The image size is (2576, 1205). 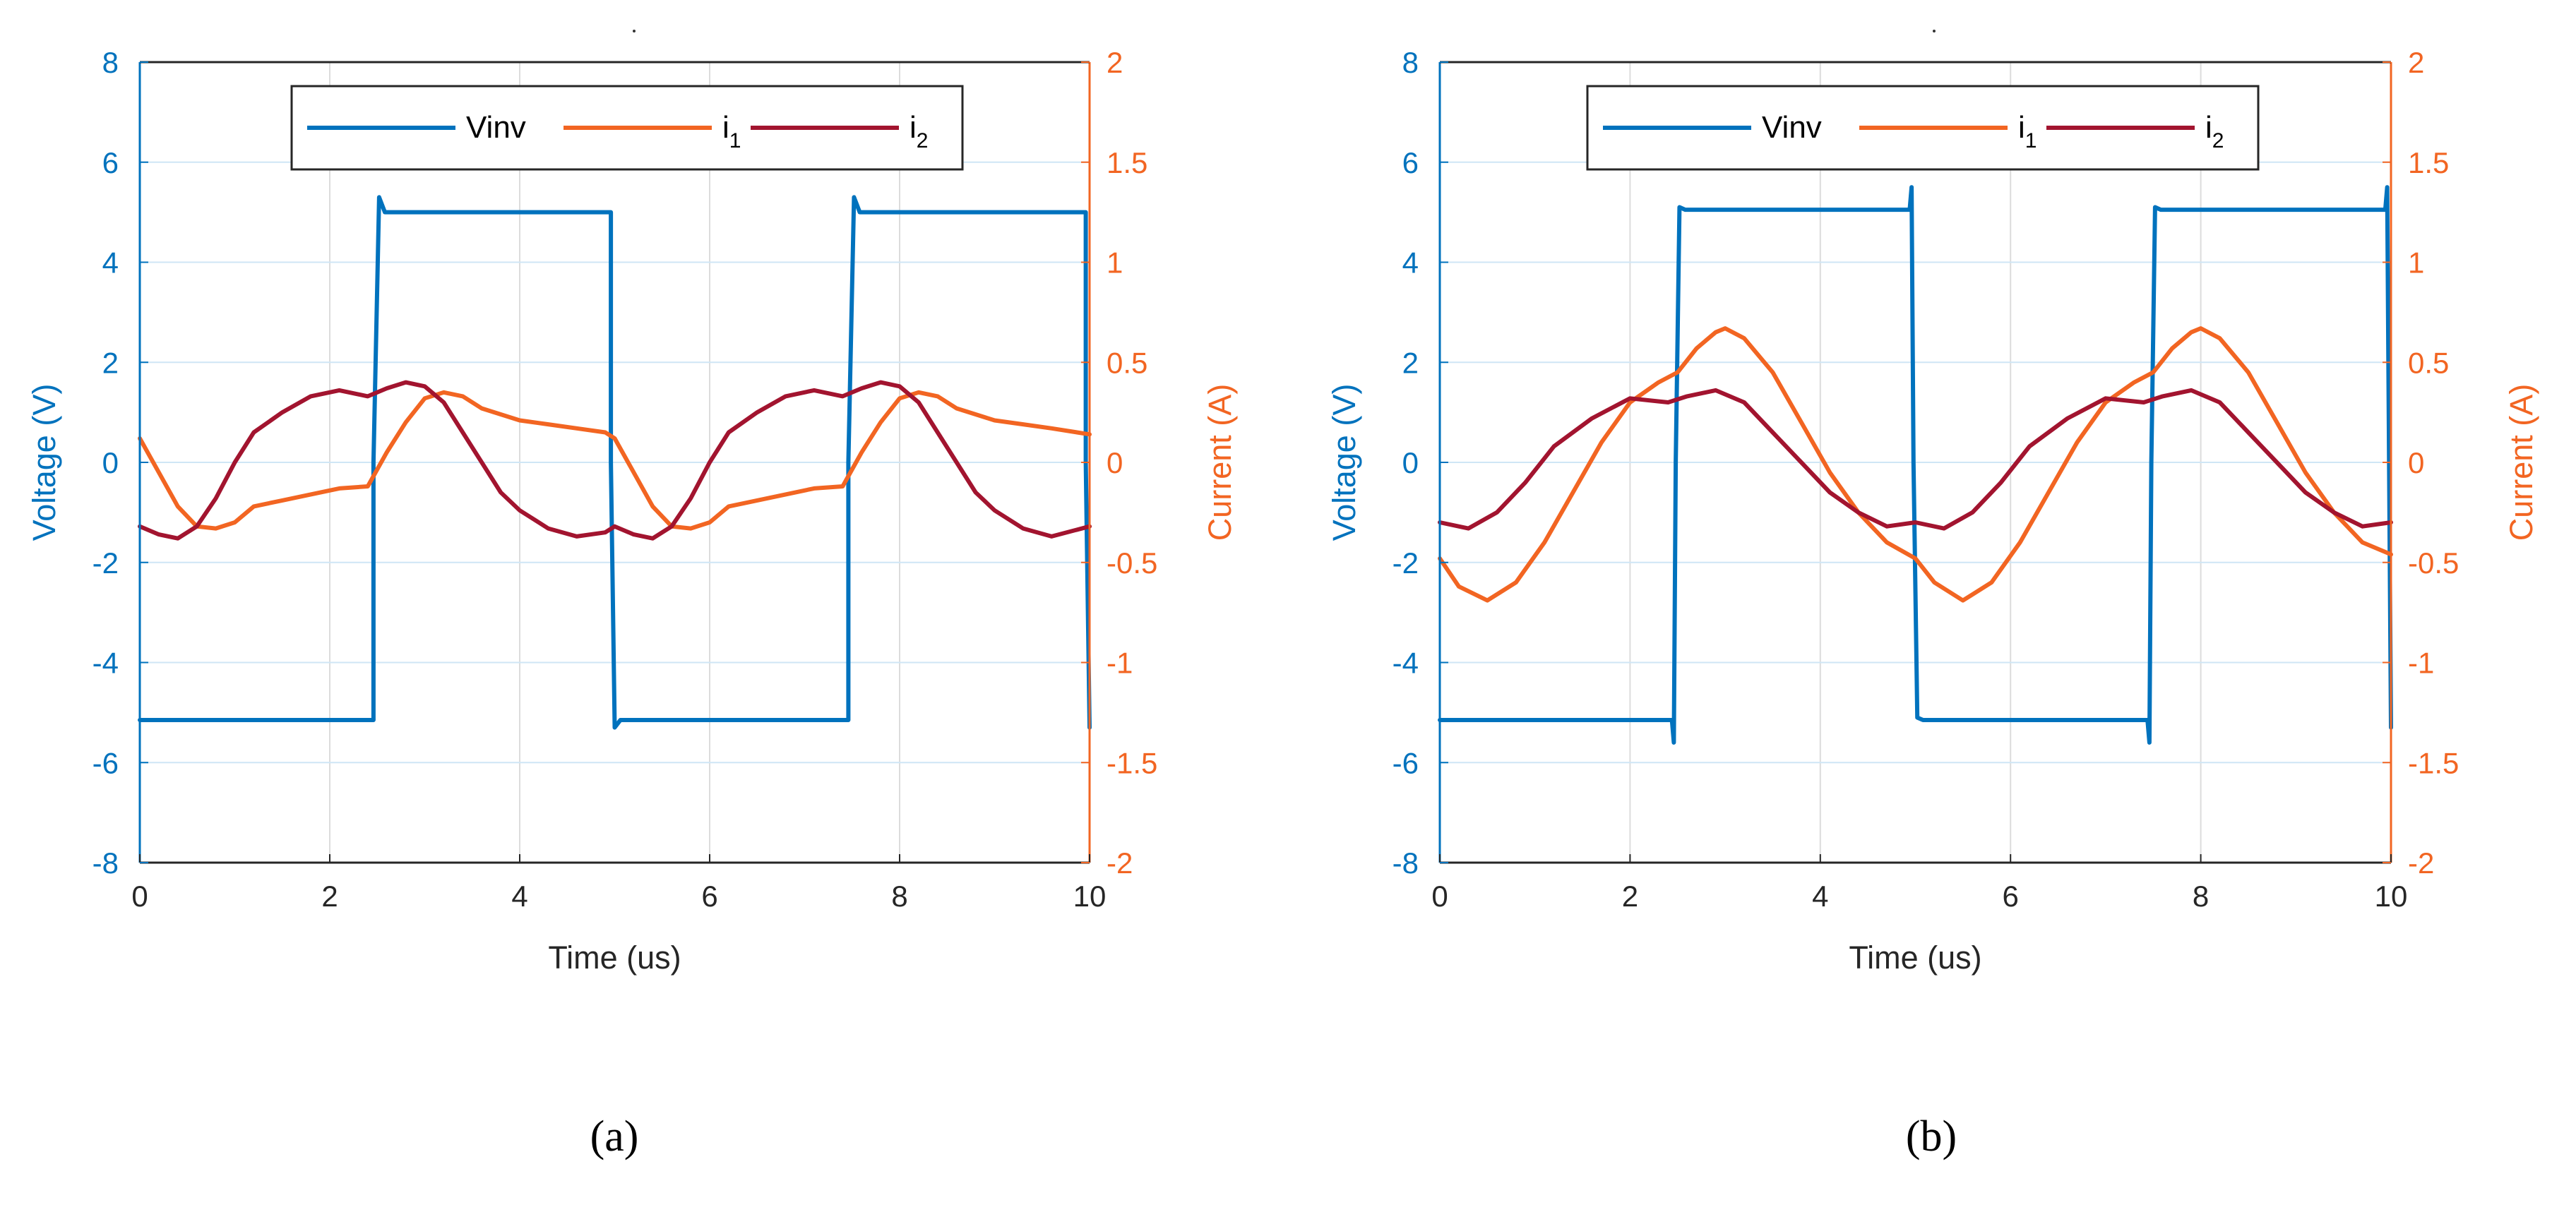 What do you see at coordinates (1931, 1137) in the screenshot?
I see `panel-caption: (b)` at bounding box center [1931, 1137].